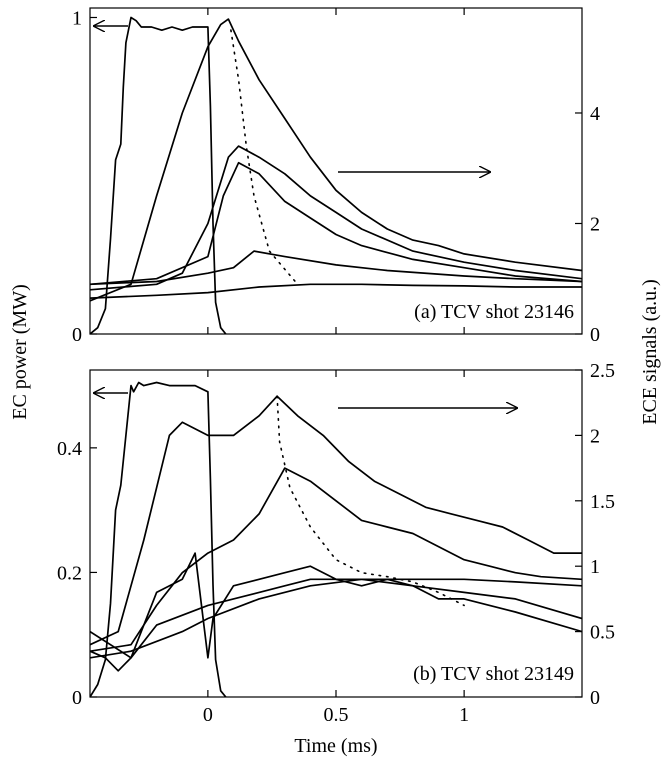  What do you see at coordinates (264, 157) in the screenshot?
I see `panel-a-series-6-dotted` at bounding box center [264, 157].